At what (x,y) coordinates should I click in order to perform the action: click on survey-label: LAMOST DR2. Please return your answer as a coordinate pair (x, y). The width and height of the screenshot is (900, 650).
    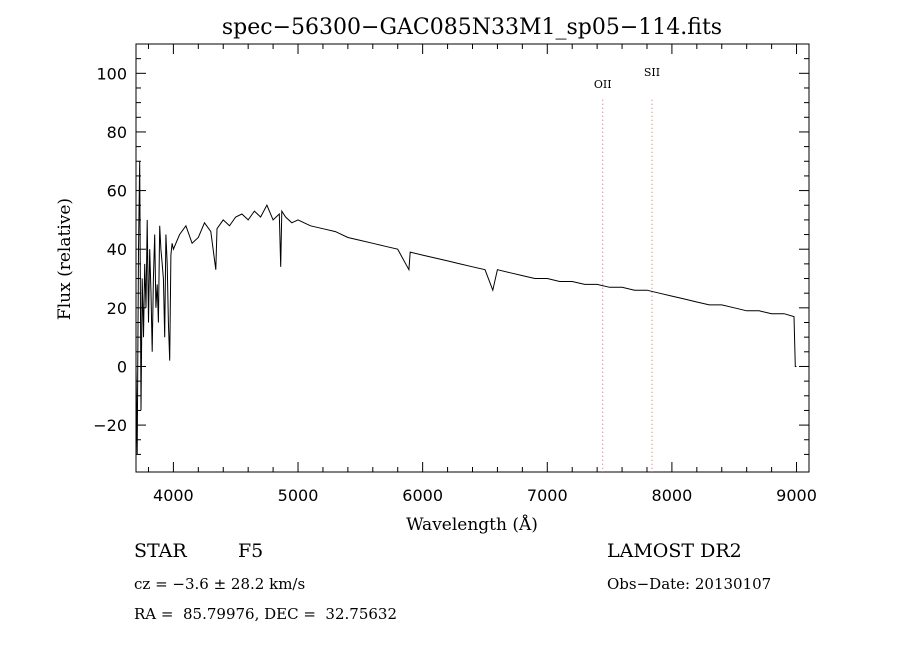
    Looking at the image, I should click on (674, 551).